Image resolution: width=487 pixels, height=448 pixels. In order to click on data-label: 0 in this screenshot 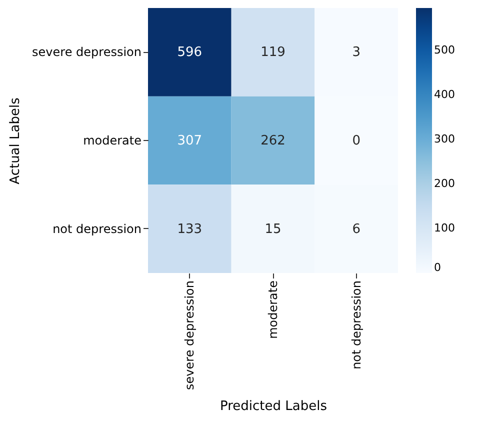, I will do `click(356, 141)`.